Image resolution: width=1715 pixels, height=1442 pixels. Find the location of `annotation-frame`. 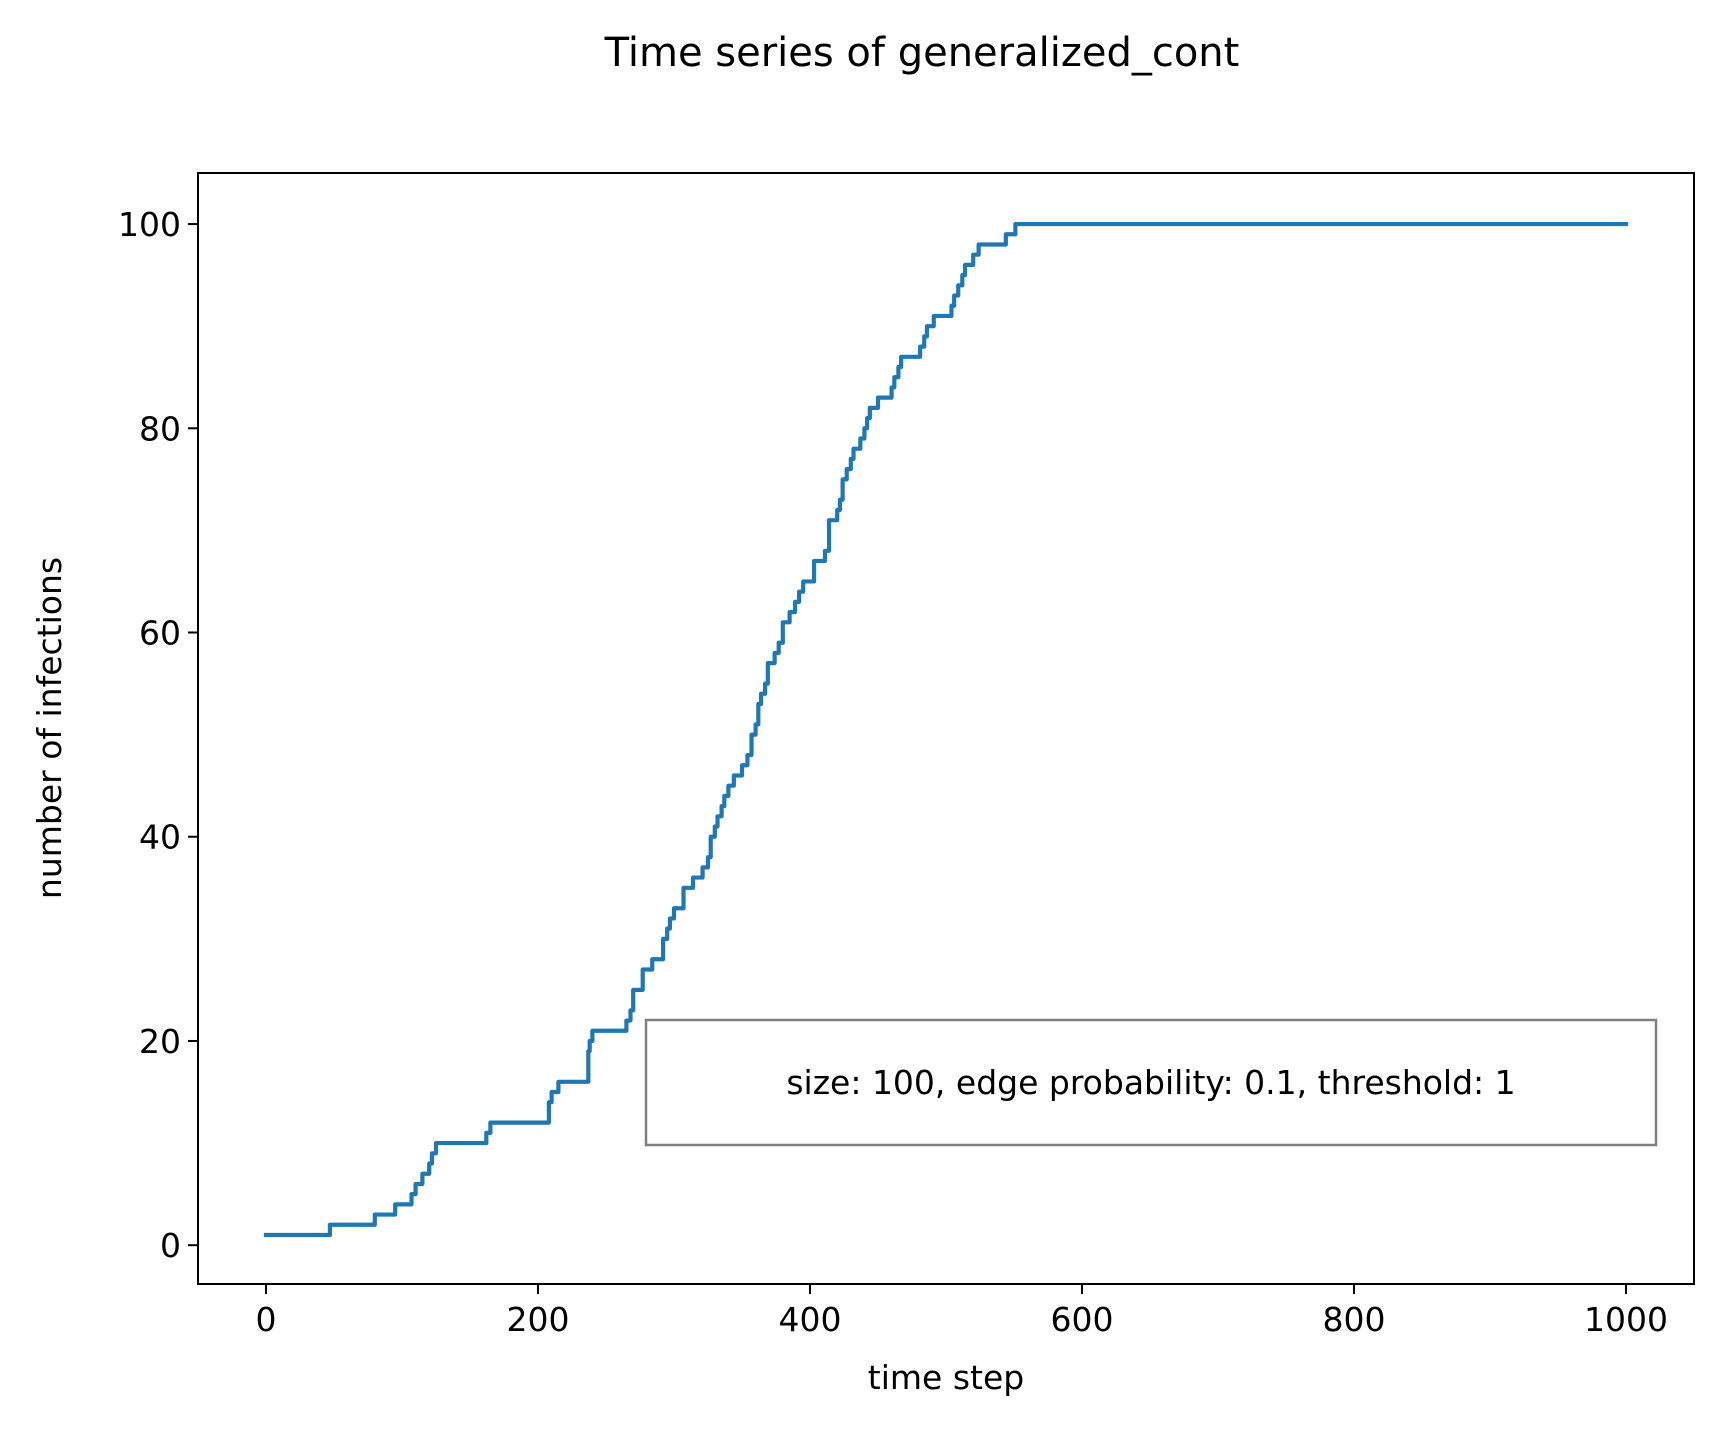

annotation-frame is located at coordinates (1151, 1082).